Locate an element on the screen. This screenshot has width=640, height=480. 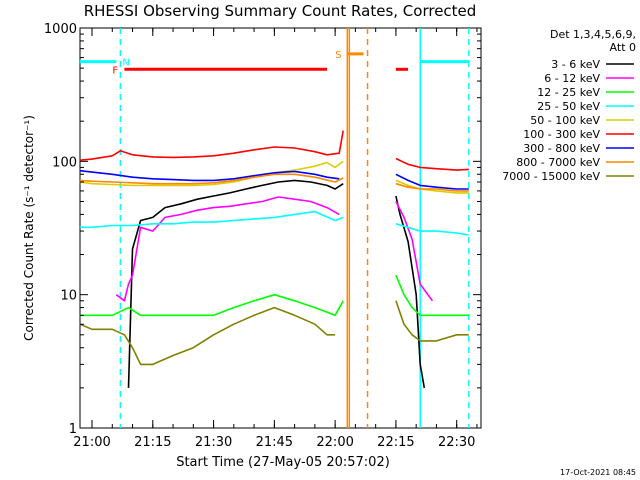
legend-label: 800 - 7000 keV is located at coordinates (558, 162).